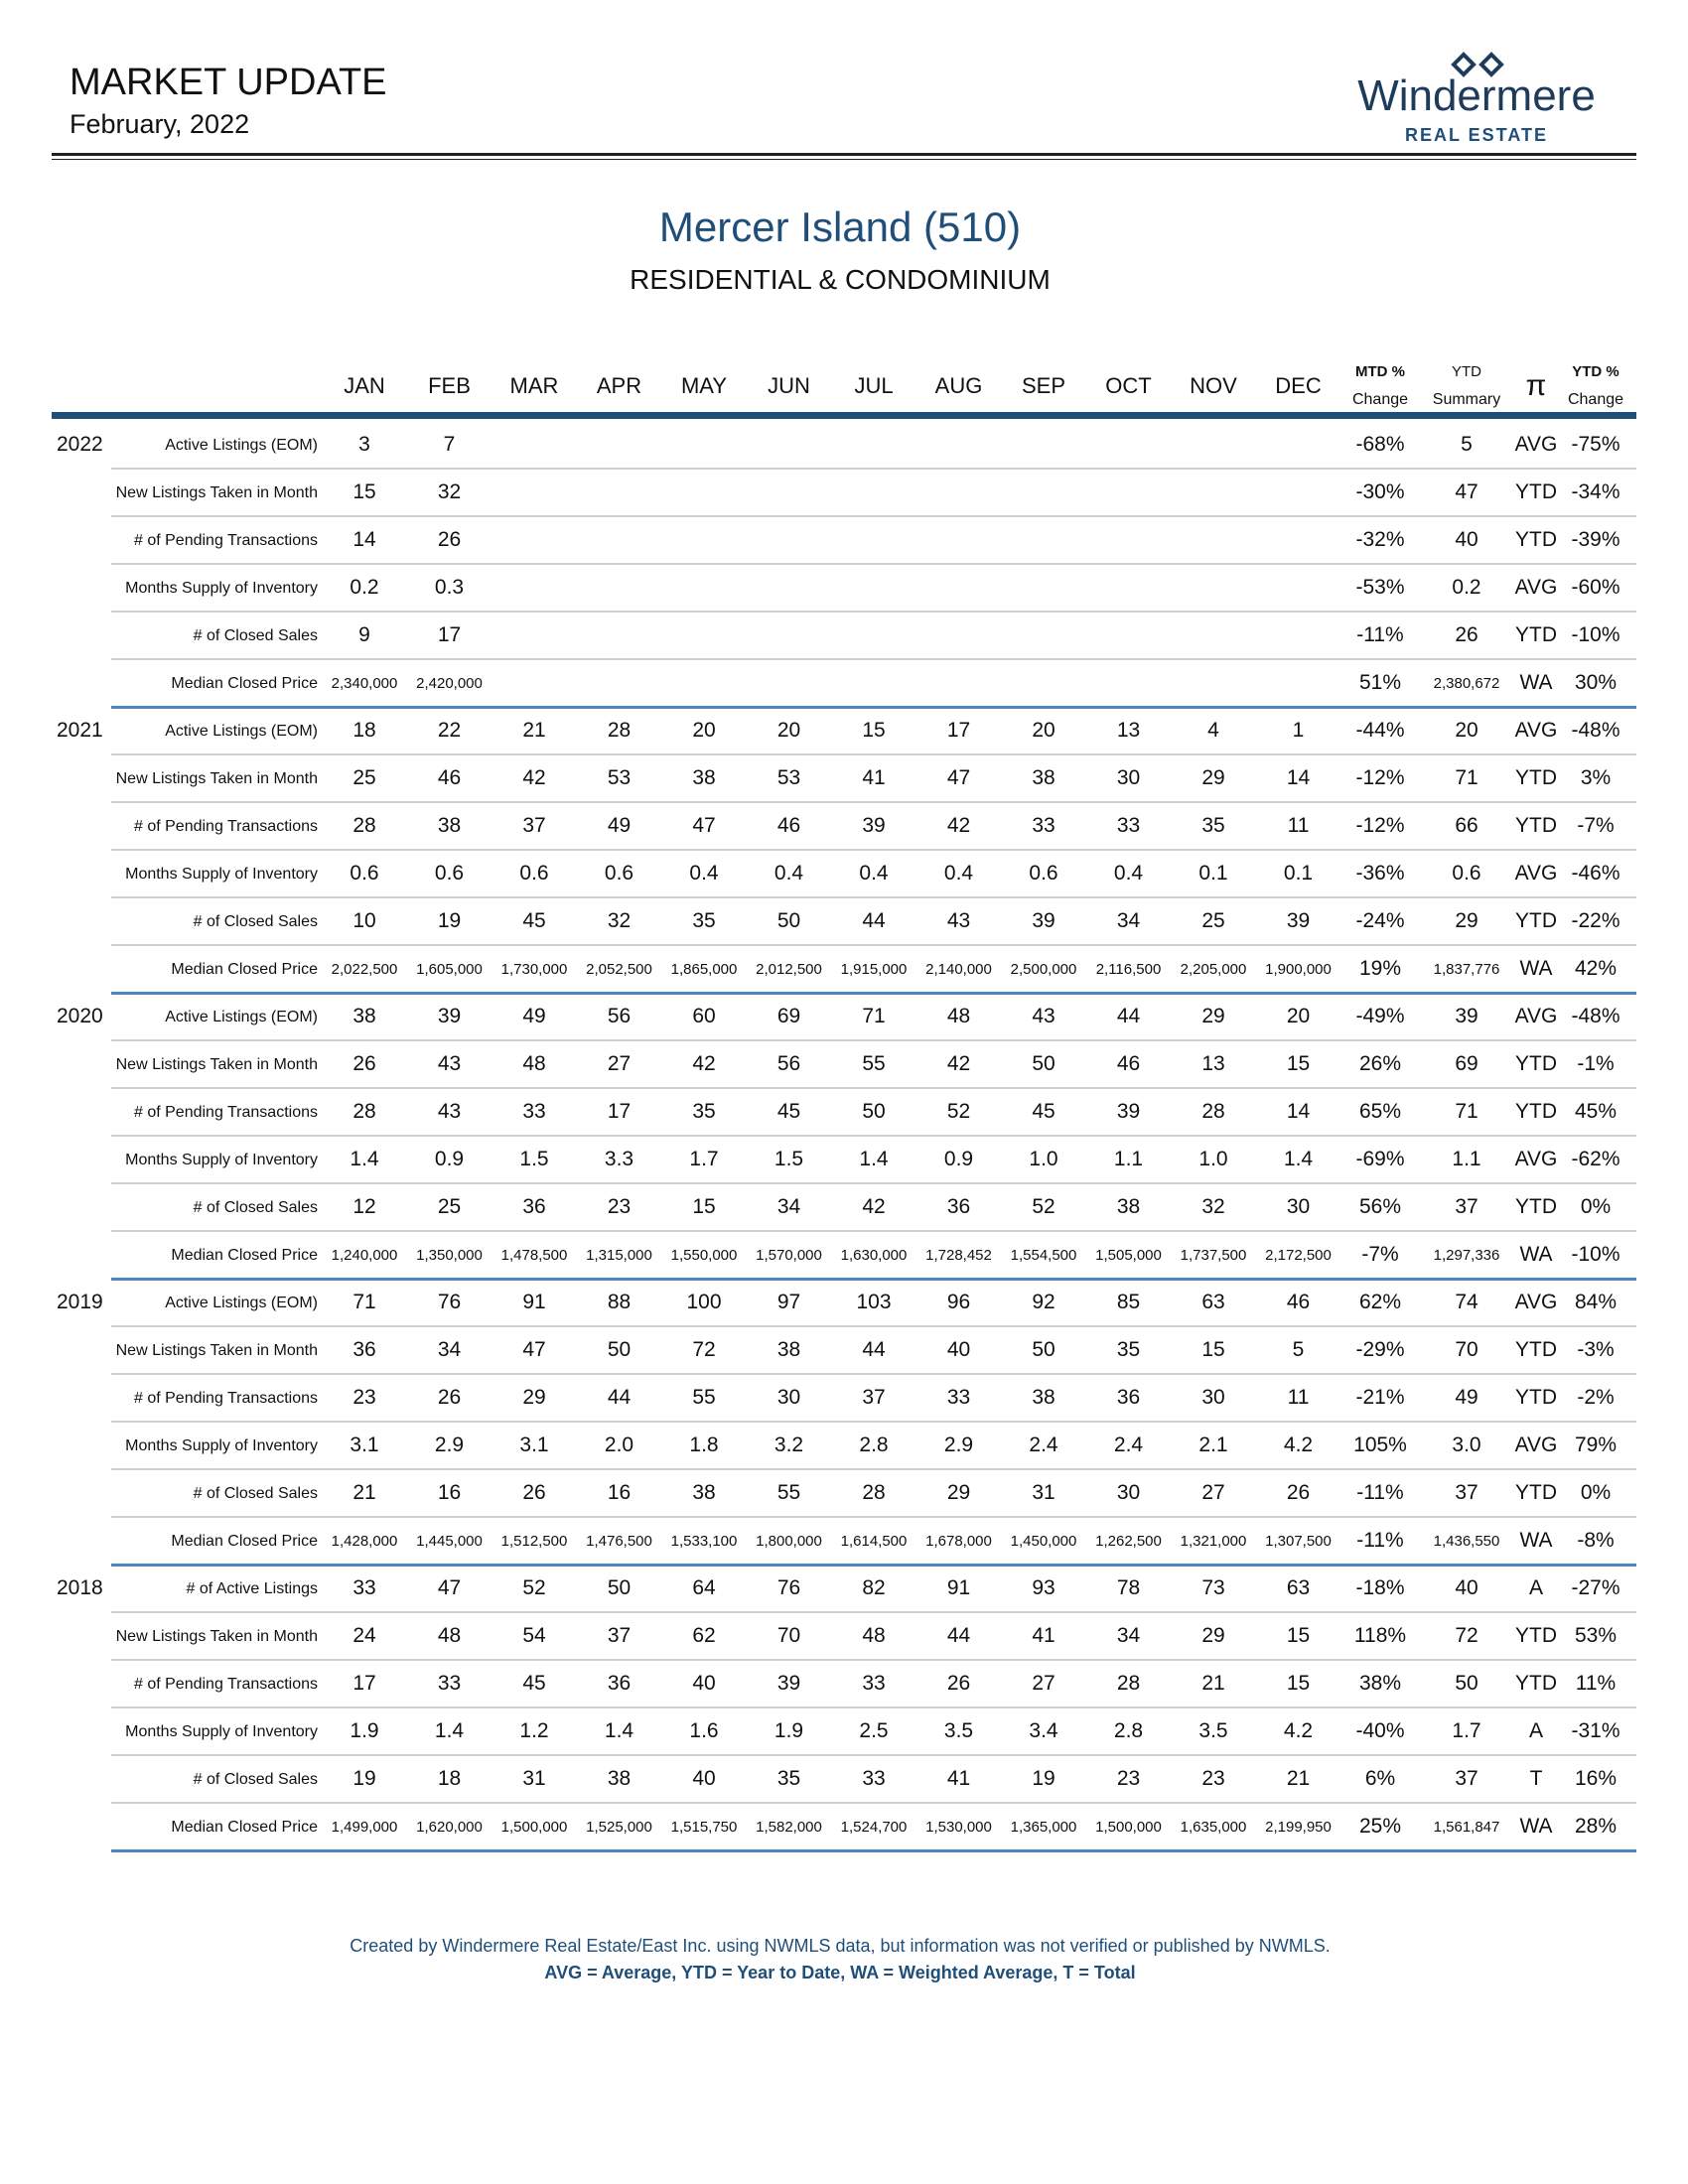 Image resolution: width=1688 pixels, height=2184 pixels. Describe the element at coordinates (1128, 1206) in the screenshot. I see `month-value: 38` at that location.